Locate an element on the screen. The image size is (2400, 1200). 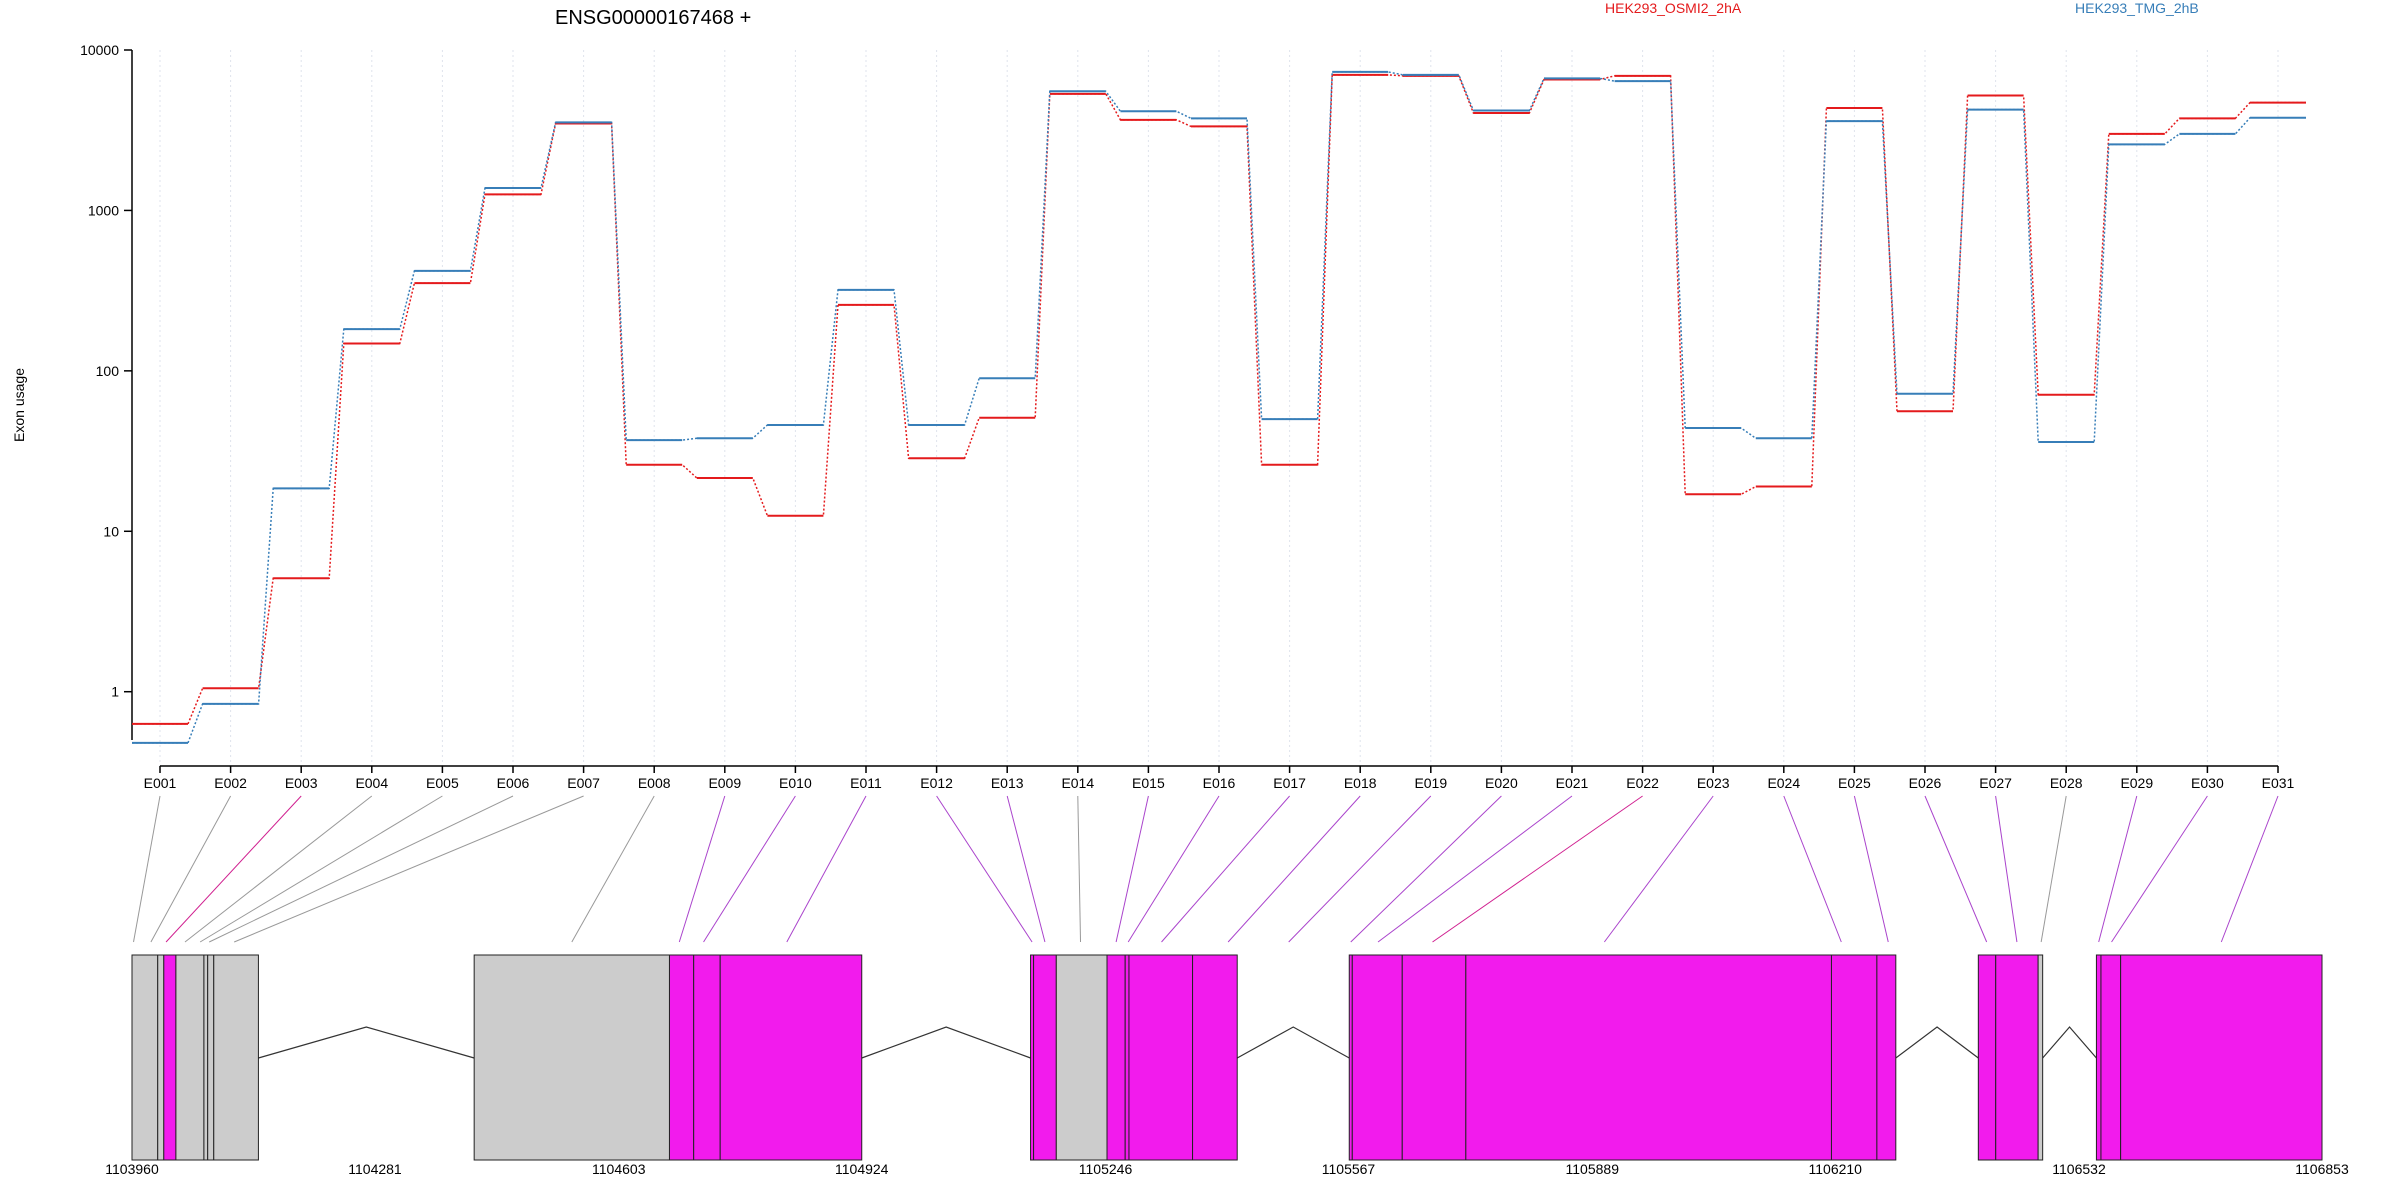
x-tick-label: E025 is located at coordinates (1854, 783).